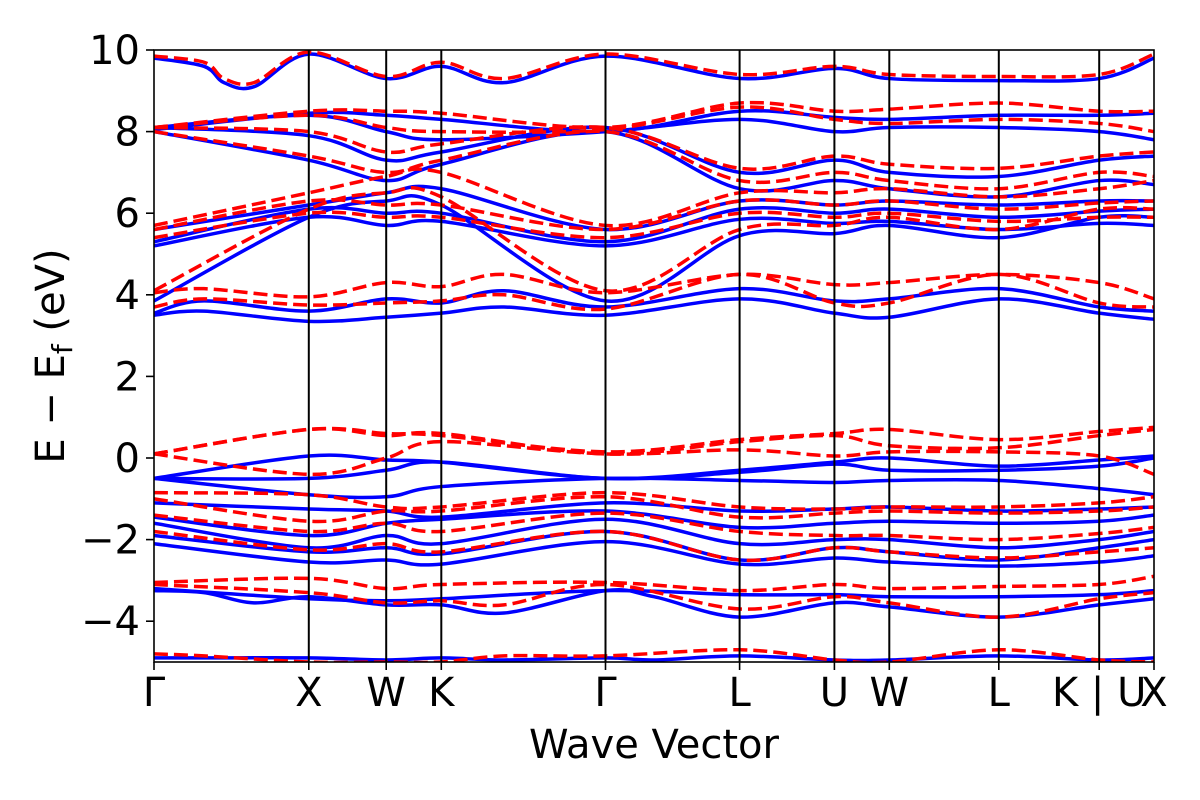 The image size is (1200, 800). What do you see at coordinates (110, 622) in the screenshot?
I see `y-tick-label: −4` at bounding box center [110, 622].